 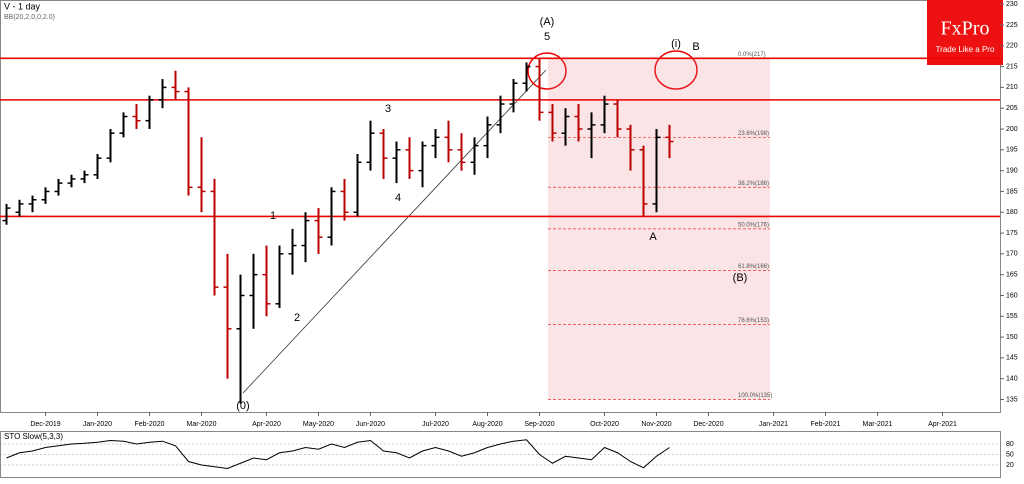 What do you see at coordinates (370, 424) in the screenshot?
I see `x-tick-label: Jun-2020` at bounding box center [370, 424].